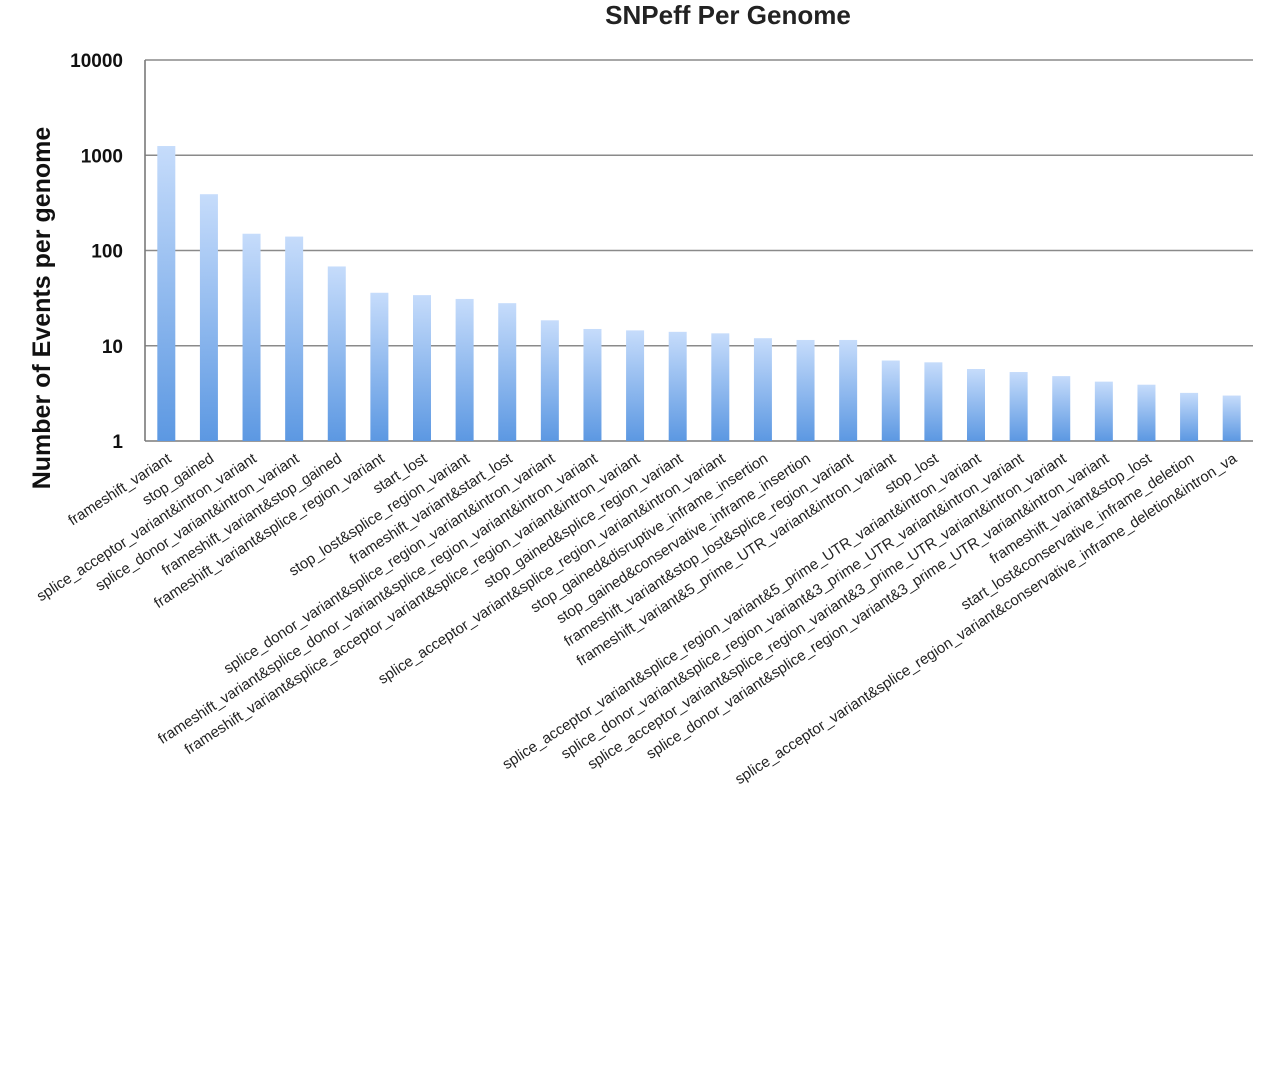  Describe the element at coordinates (728, 15) in the screenshot. I see `chart-title: SNPeff Per Genome` at that location.